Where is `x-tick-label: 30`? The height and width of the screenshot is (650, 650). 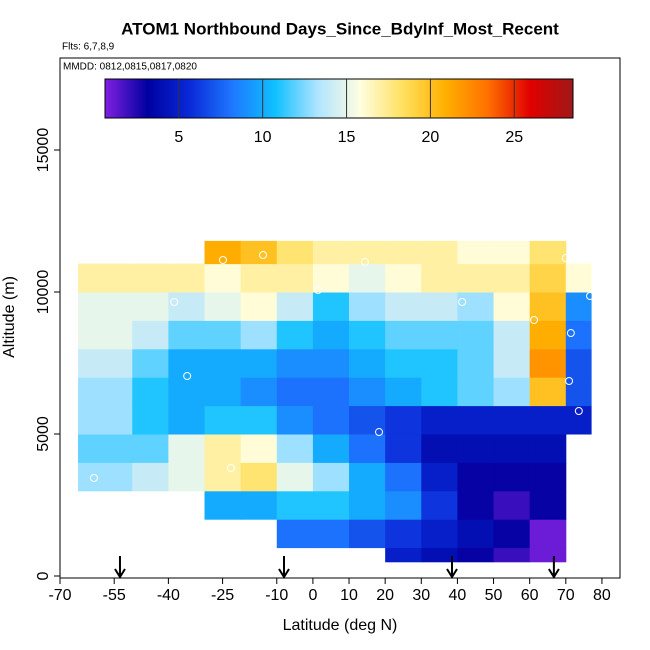 x-tick-label: 30 is located at coordinates (421, 595).